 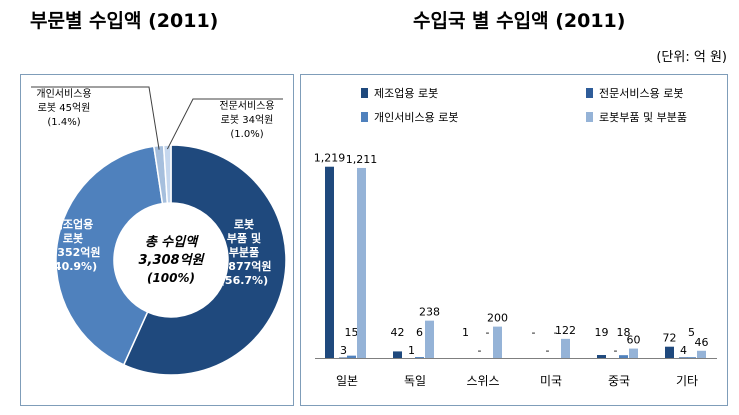 I want to click on data-label-3-3: -, so click(x=488, y=332).